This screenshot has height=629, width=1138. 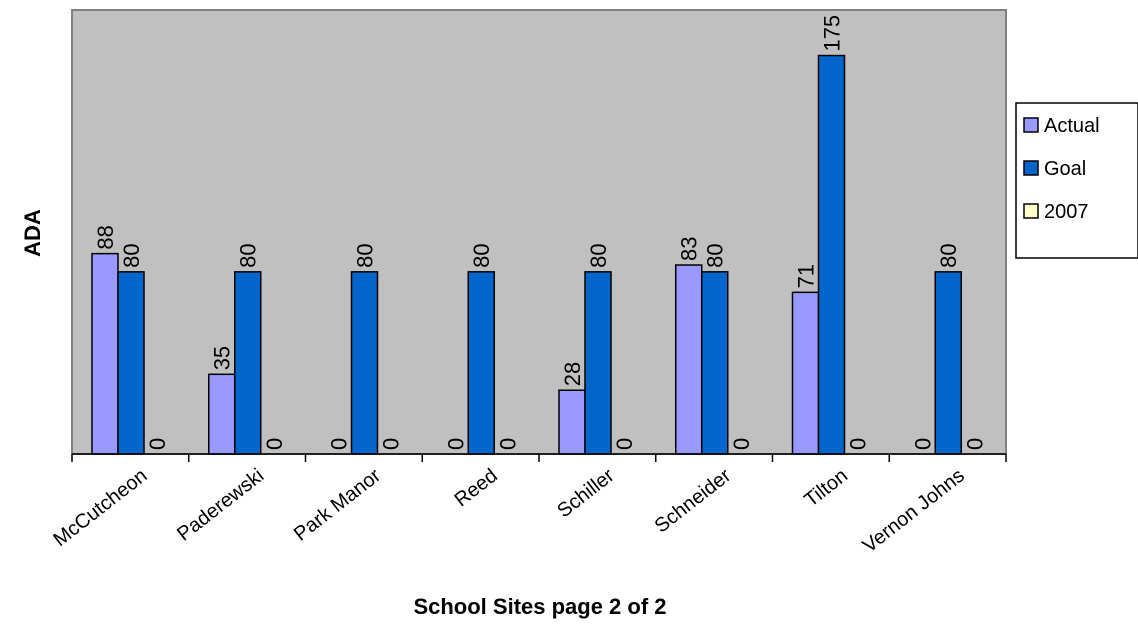 What do you see at coordinates (715, 363) in the screenshot?
I see `bar-goal-schneider` at bounding box center [715, 363].